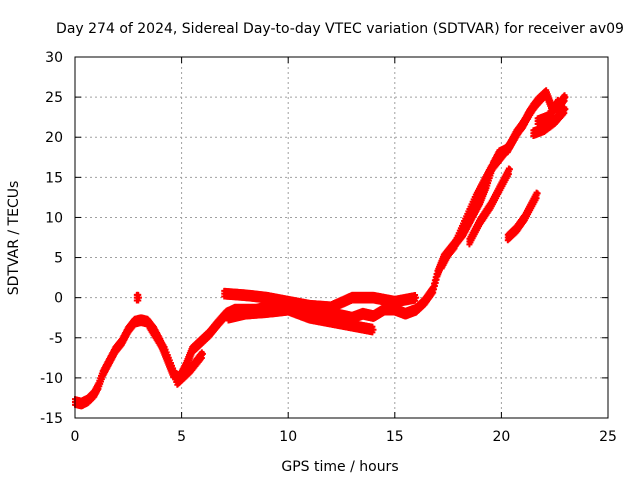  What do you see at coordinates (339, 467) in the screenshot?
I see `x-axis-title: GPS time / hours` at bounding box center [339, 467].